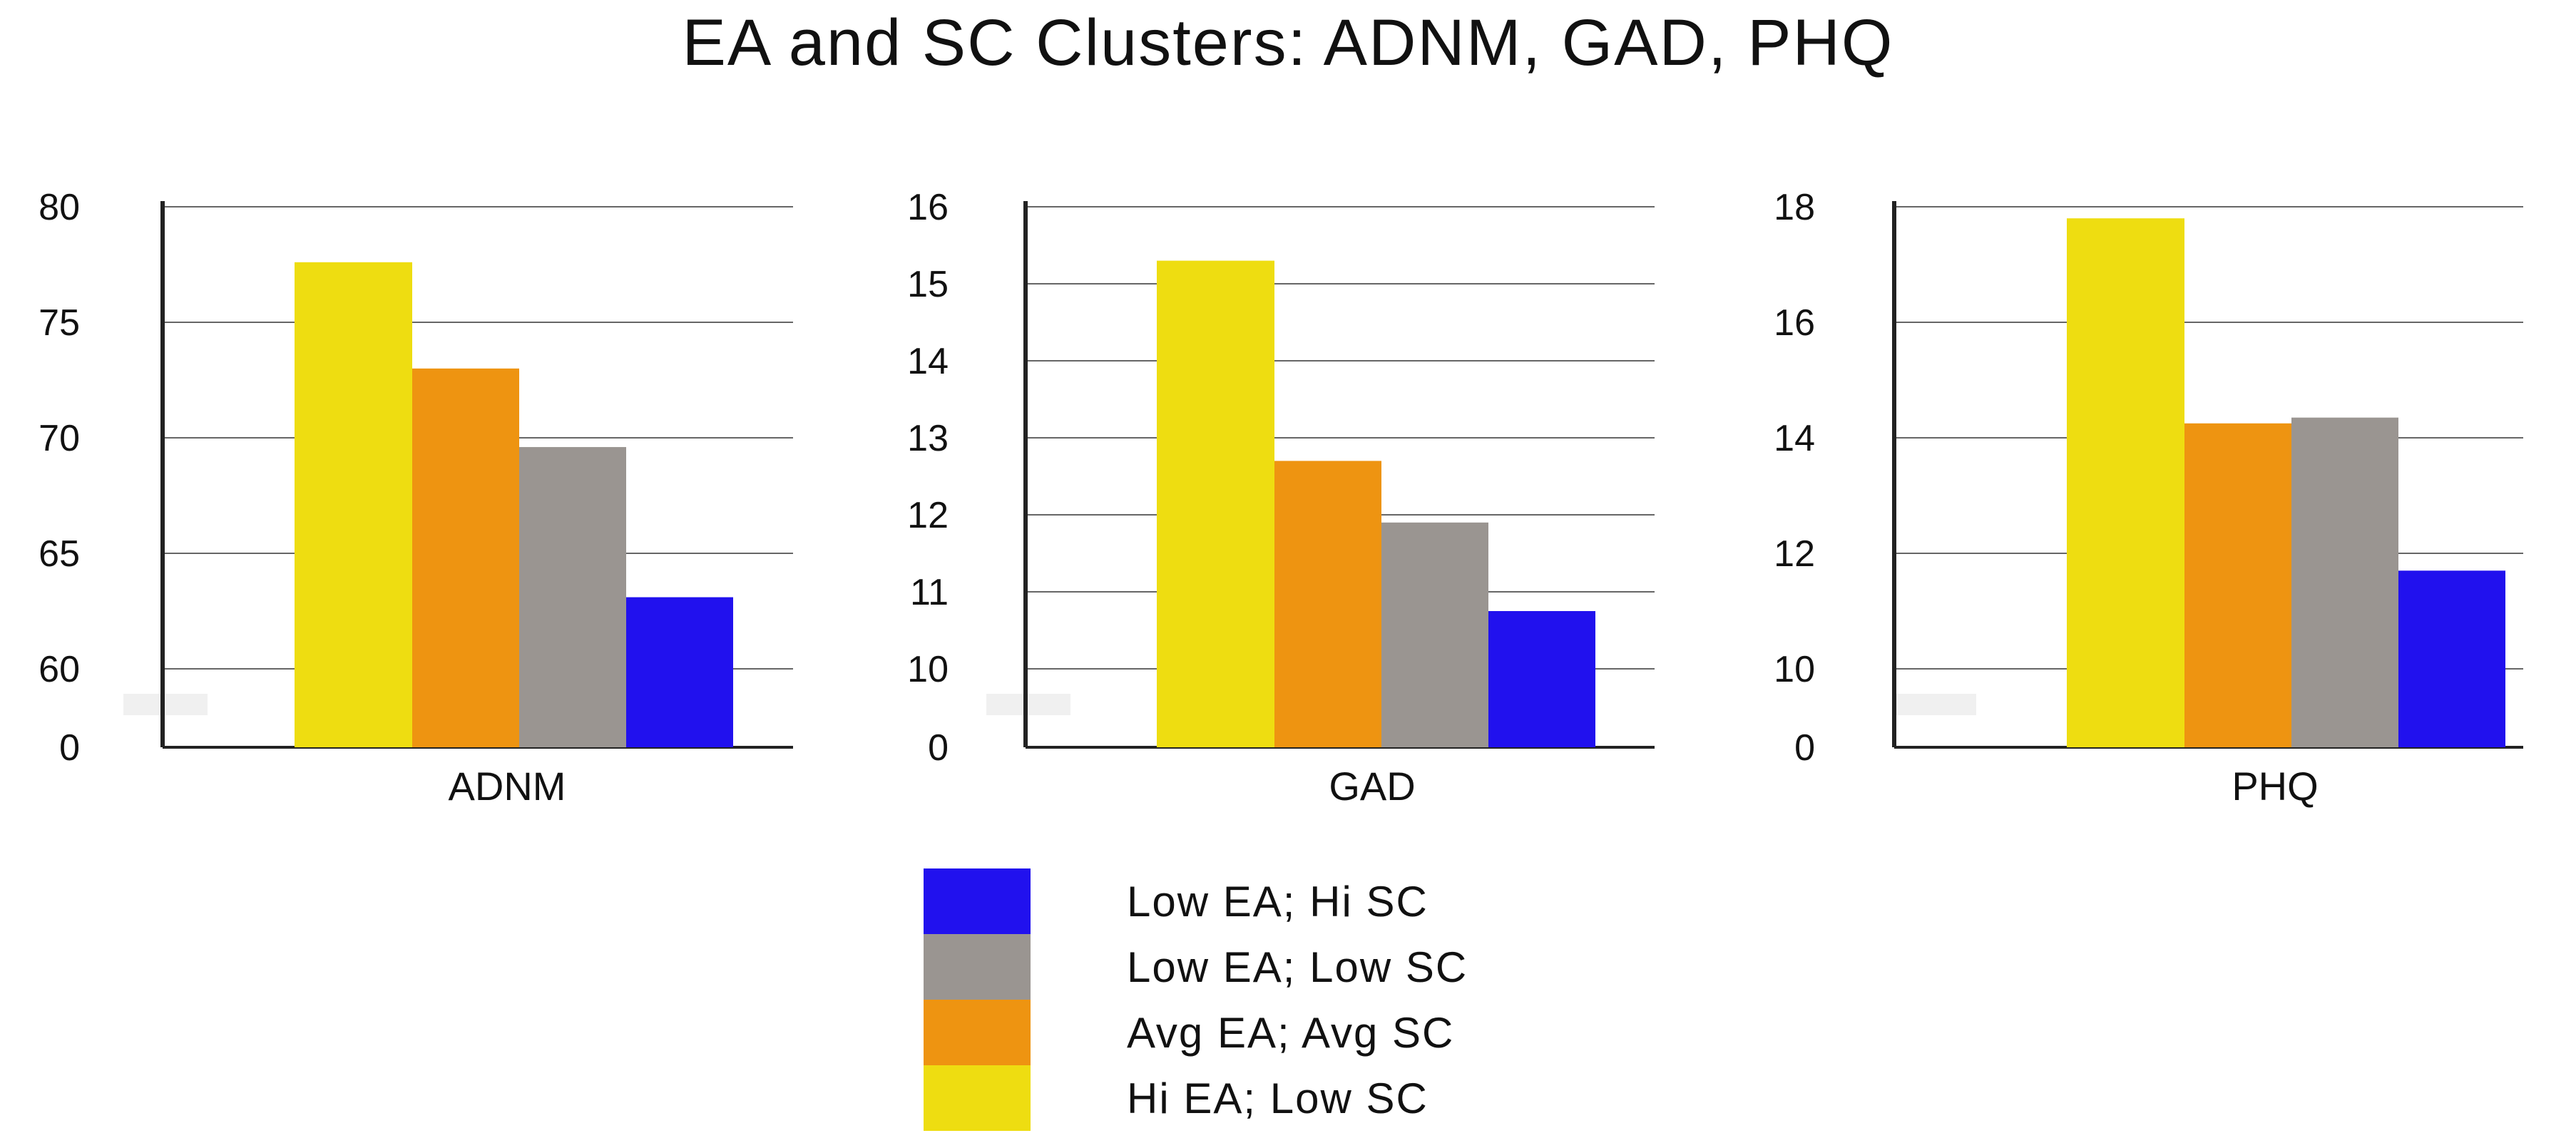 Image resolution: width=2576 pixels, height=1143 pixels. Describe the element at coordinates (928, 284) in the screenshot. I see `y-tick-label: 15` at that location.